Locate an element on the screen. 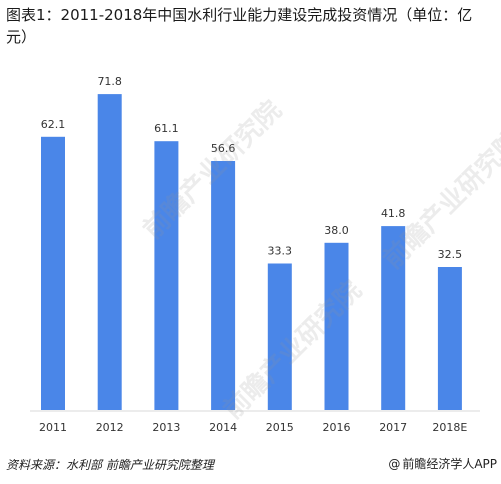  bar-2017 is located at coordinates (393, 318).